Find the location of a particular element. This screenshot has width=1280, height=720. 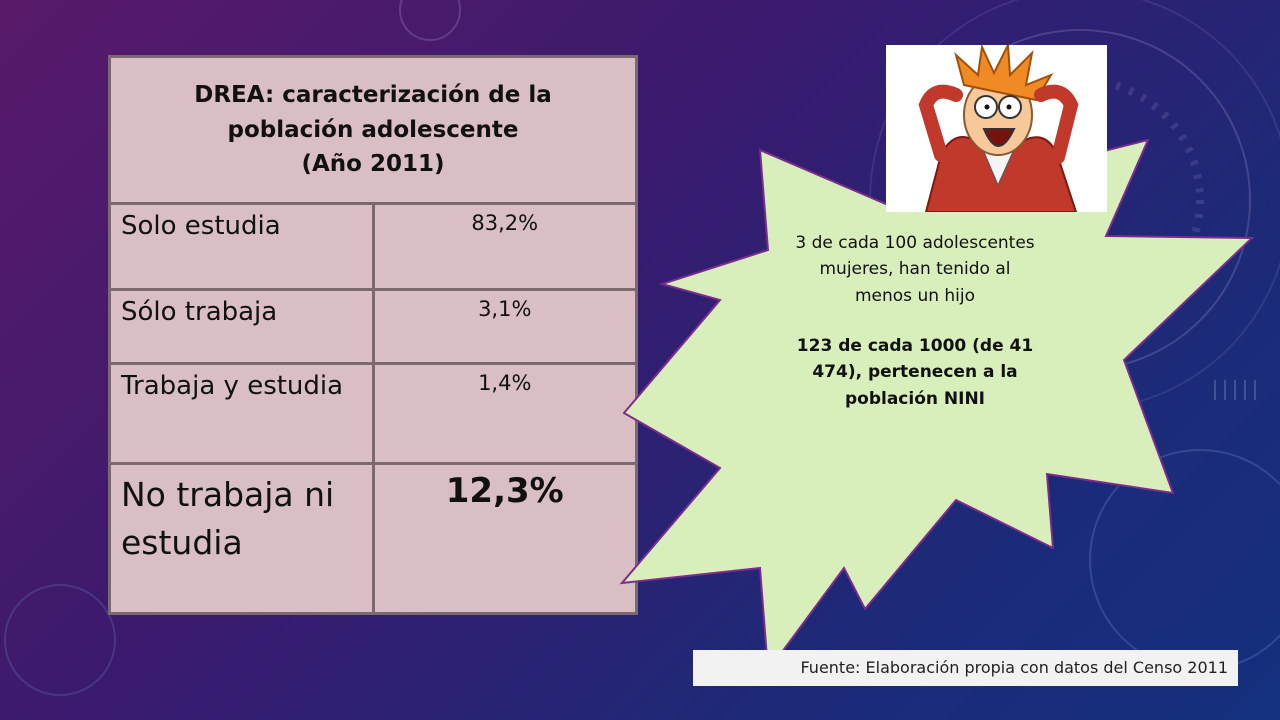

title-line-2: población adolescente is located at coordinates (373, 129).